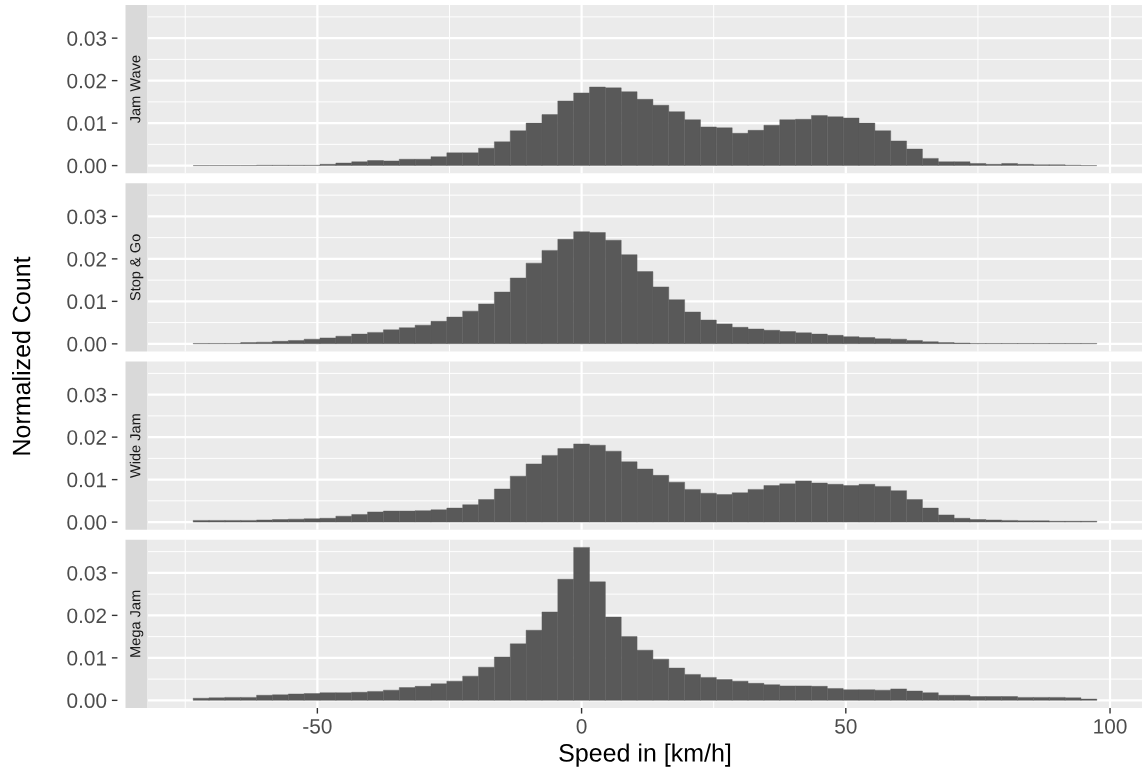 This screenshot has width=1144, height=775. Describe the element at coordinates (137, 267) in the screenshot. I see `text: Stop & Go` at that location.